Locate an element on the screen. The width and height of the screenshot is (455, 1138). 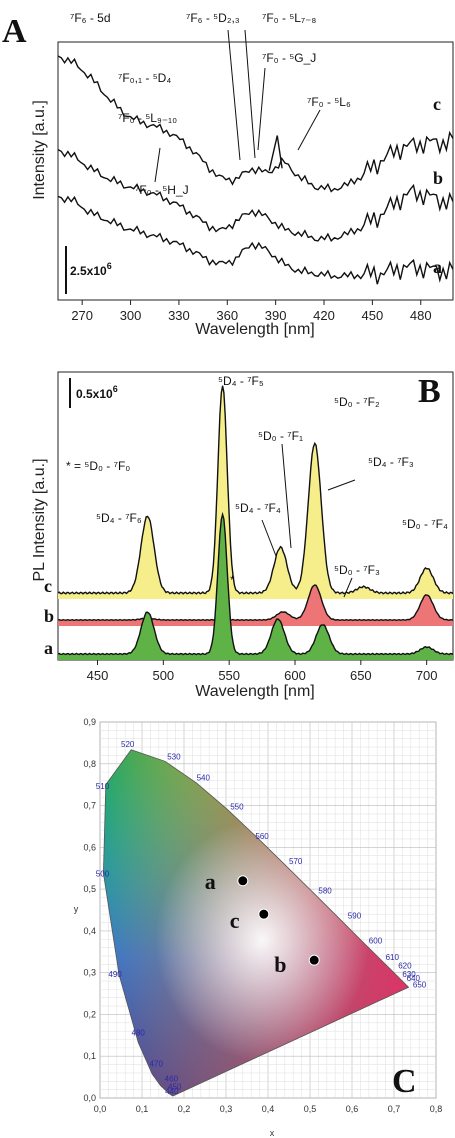
wavelength-label: 610 is located at coordinates (393, 957).